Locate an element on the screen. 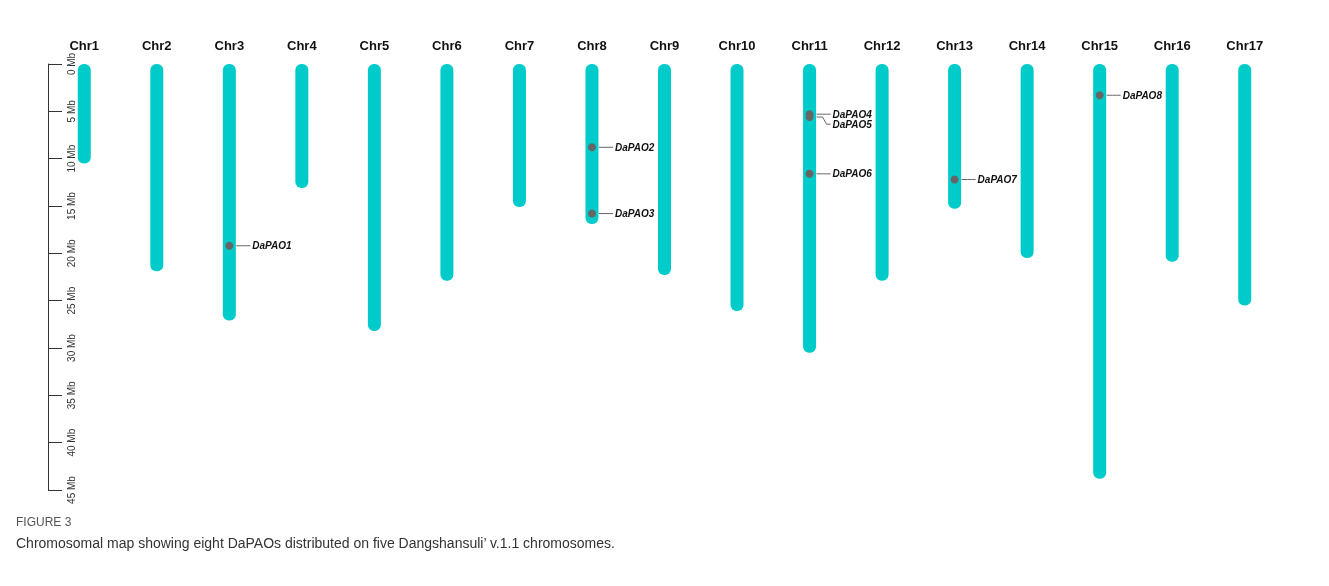 The height and width of the screenshot is (586, 1329). annotation: DaPAO3 is located at coordinates (634, 214).